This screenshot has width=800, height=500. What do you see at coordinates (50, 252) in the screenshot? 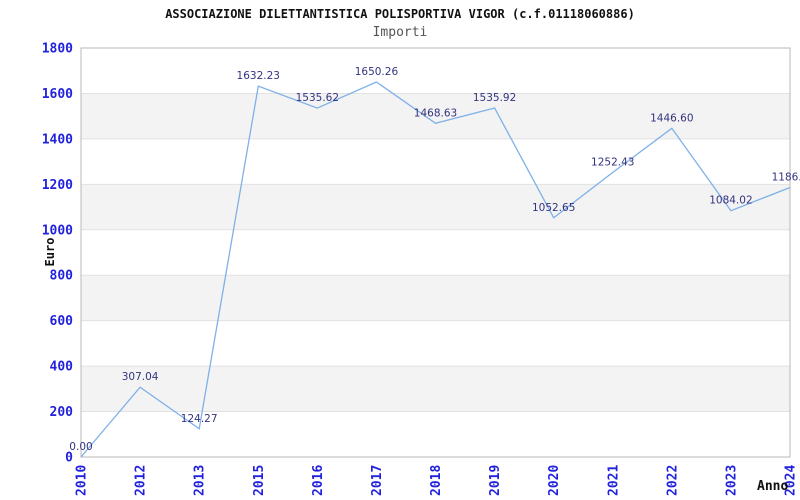
I see `y-axis-title: Euro` at bounding box center [50, 252].